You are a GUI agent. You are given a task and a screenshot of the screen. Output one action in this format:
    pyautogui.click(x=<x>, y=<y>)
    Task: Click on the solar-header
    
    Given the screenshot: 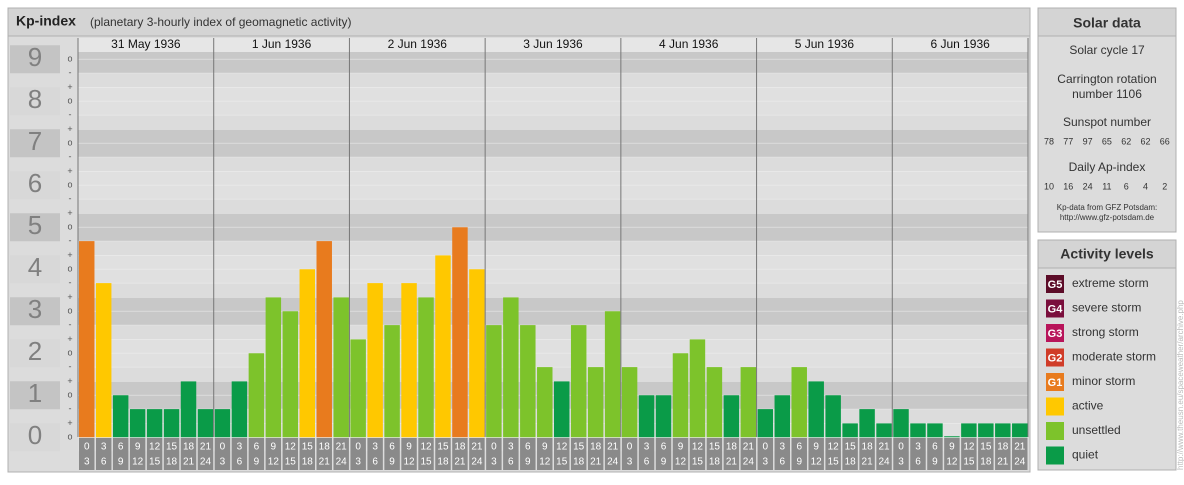 What is the action you would take?
    pyautogui.click(x=1107, y=22)
    